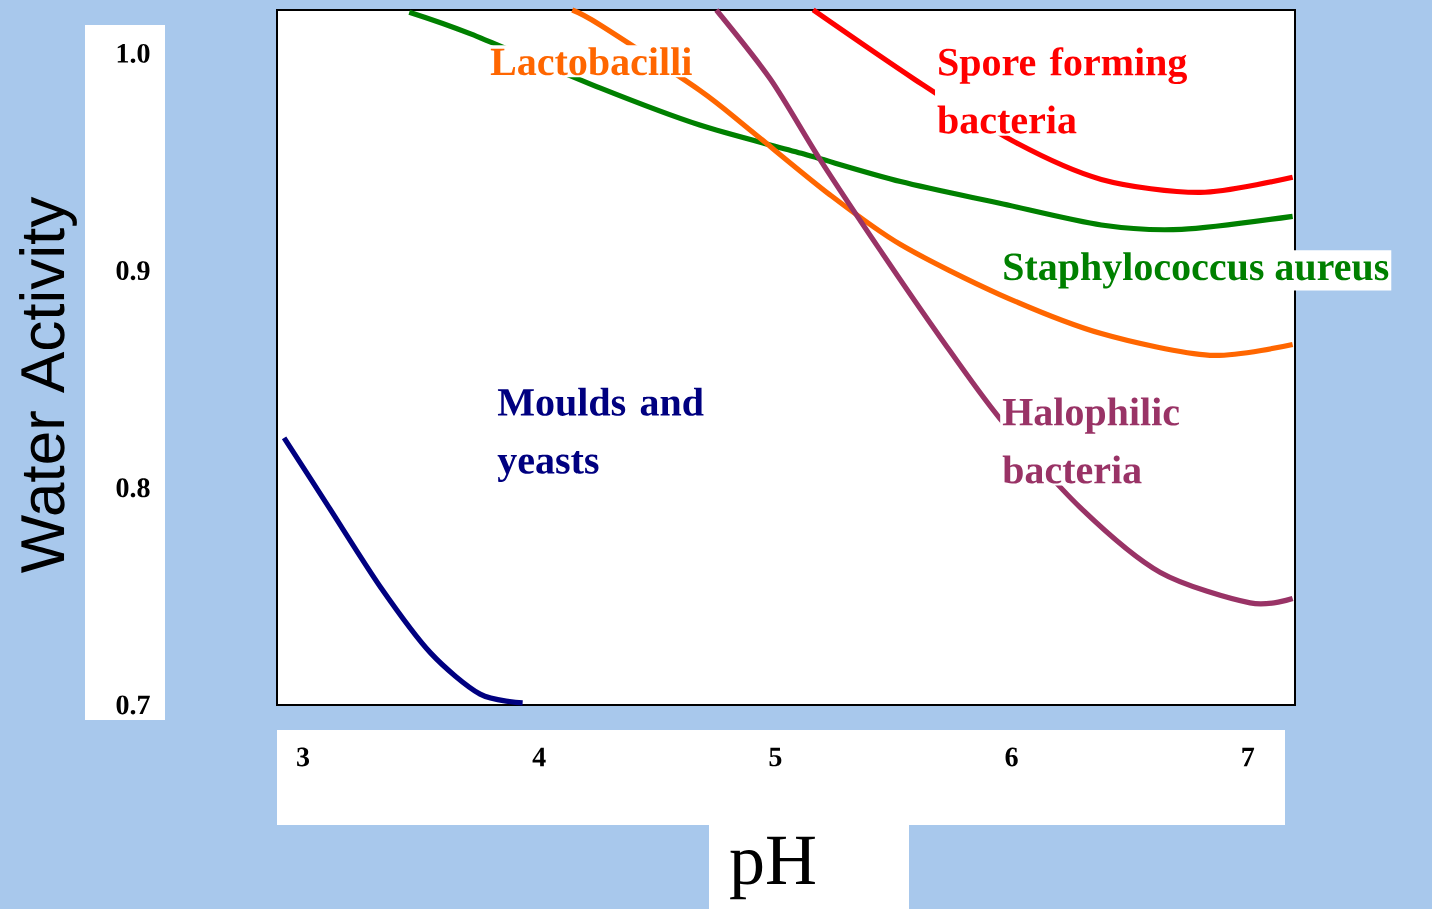  Describe the element at coordinates (772, 868) in the screenshot. I see `x-axis-title: pH` at that location.